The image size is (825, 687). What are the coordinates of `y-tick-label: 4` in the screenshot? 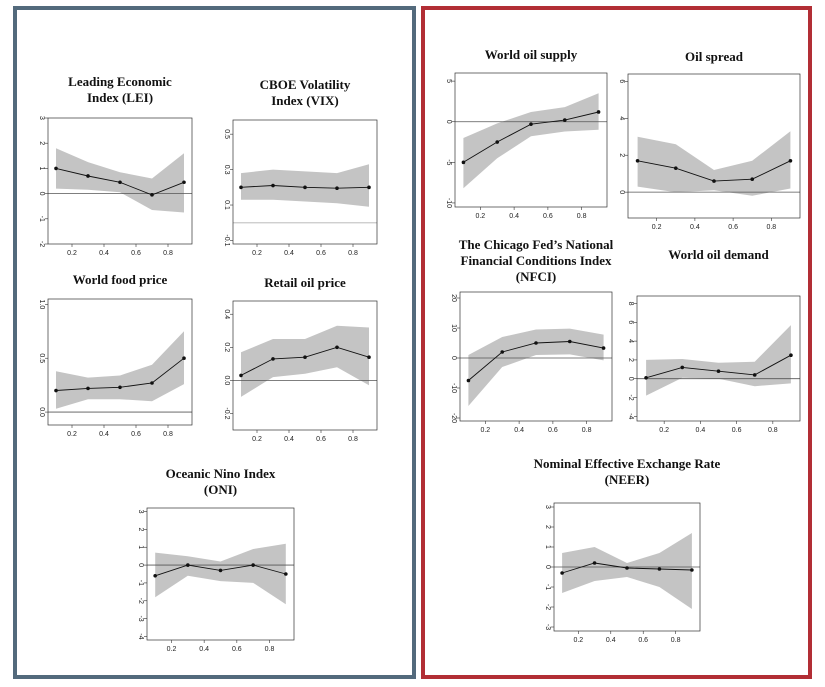 It's located at (630, 341).